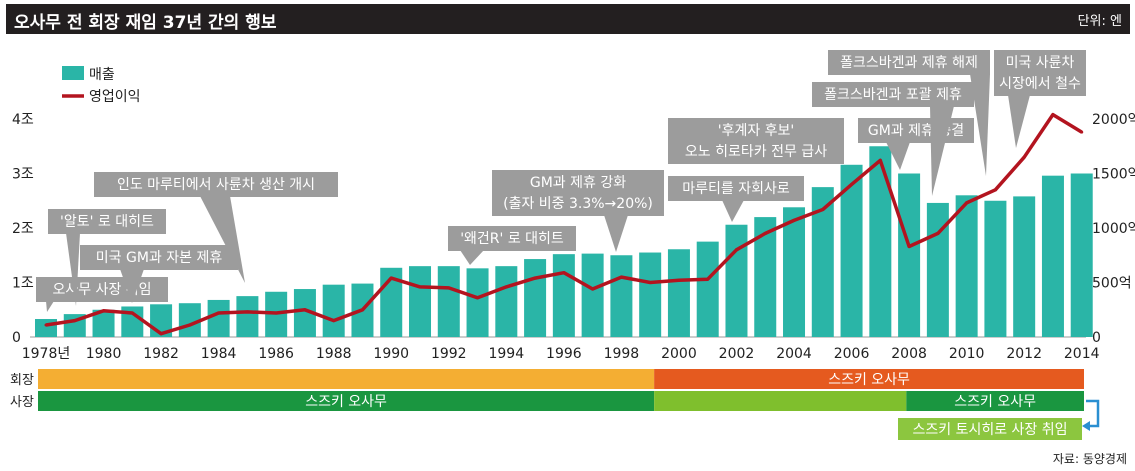 The width and height of the screenshot is (1135, 471). I want to click on timeline-arrow, so click(1093, 413).